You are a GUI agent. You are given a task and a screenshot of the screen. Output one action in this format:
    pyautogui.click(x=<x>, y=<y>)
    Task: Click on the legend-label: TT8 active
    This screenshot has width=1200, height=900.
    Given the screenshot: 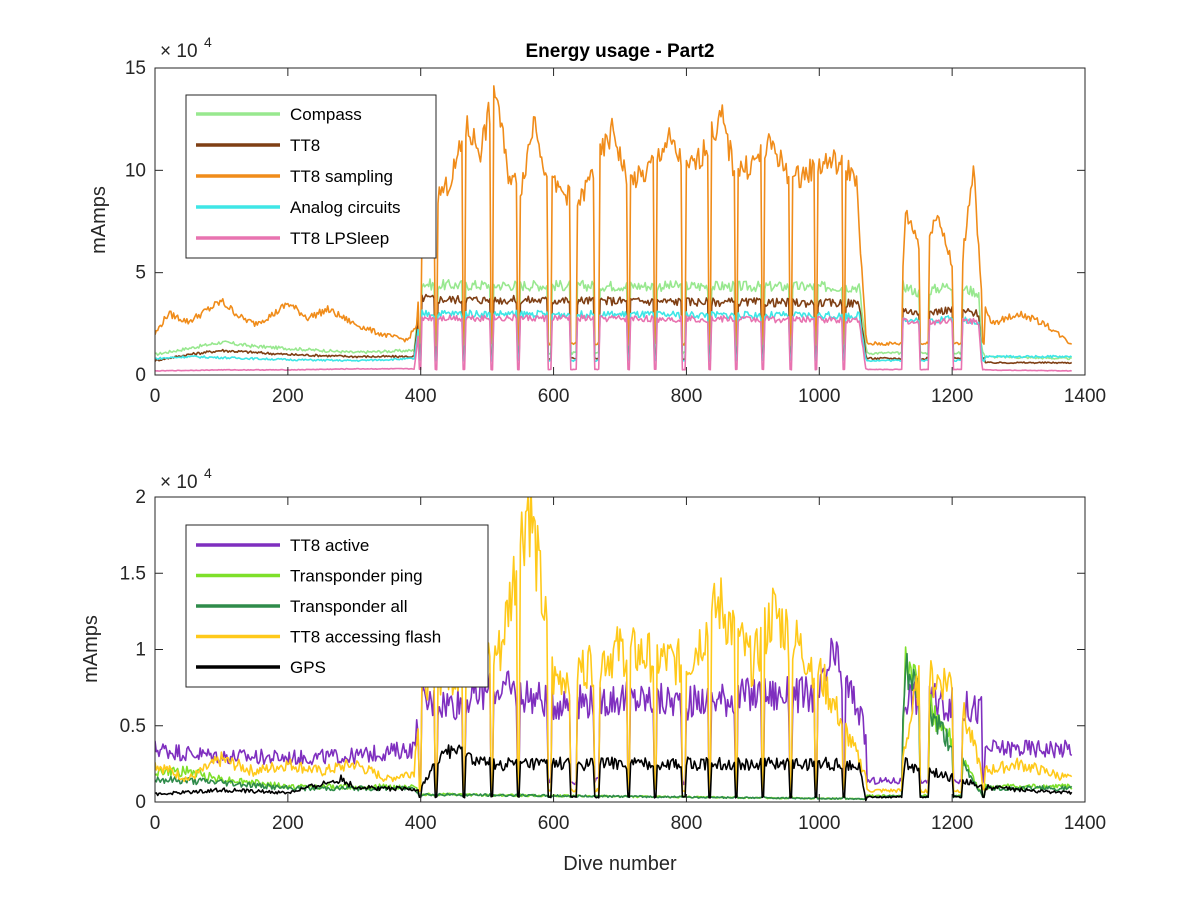 What is the action you would take?
    pyautogui.click(x=329, y=545)
    